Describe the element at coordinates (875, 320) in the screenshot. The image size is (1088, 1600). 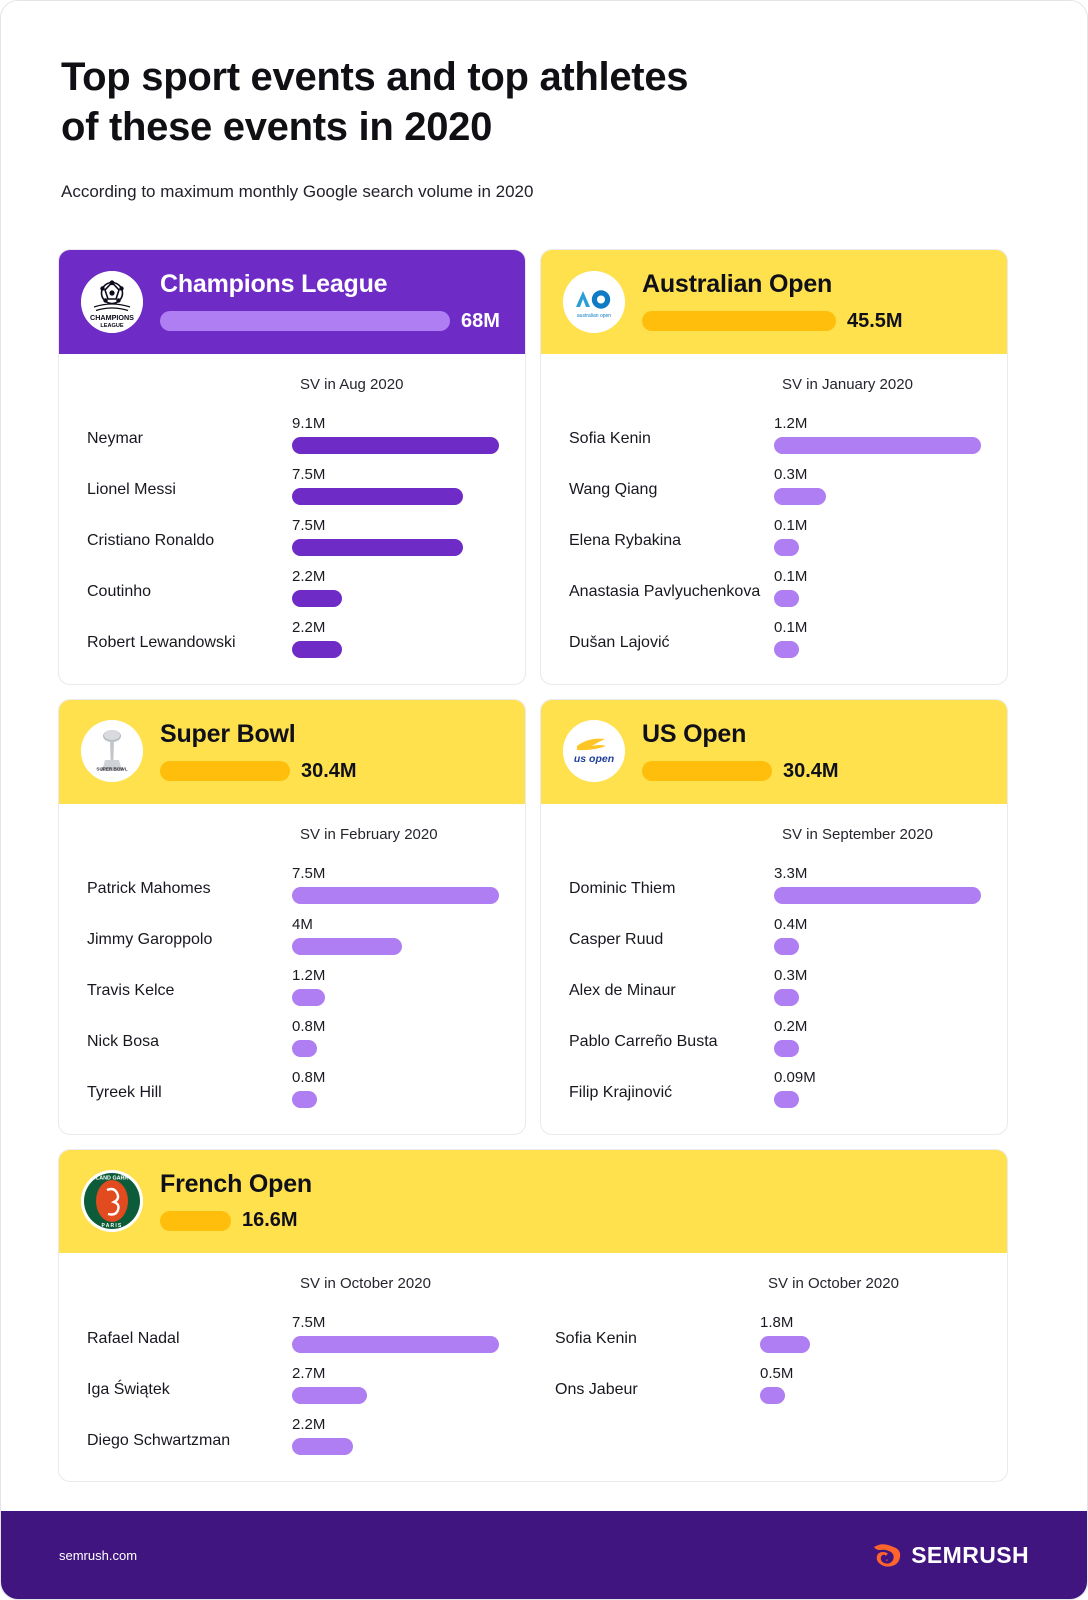
I see `event-volume-value: 45.5M` at that location.